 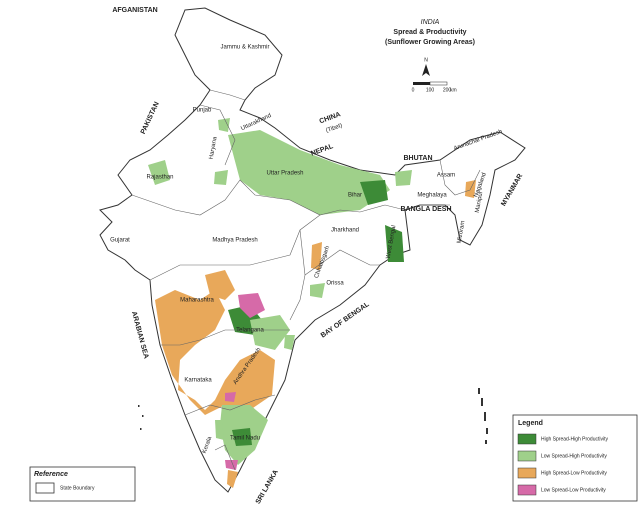 I want to click on scale-label: km, so click(x=453, y=90).